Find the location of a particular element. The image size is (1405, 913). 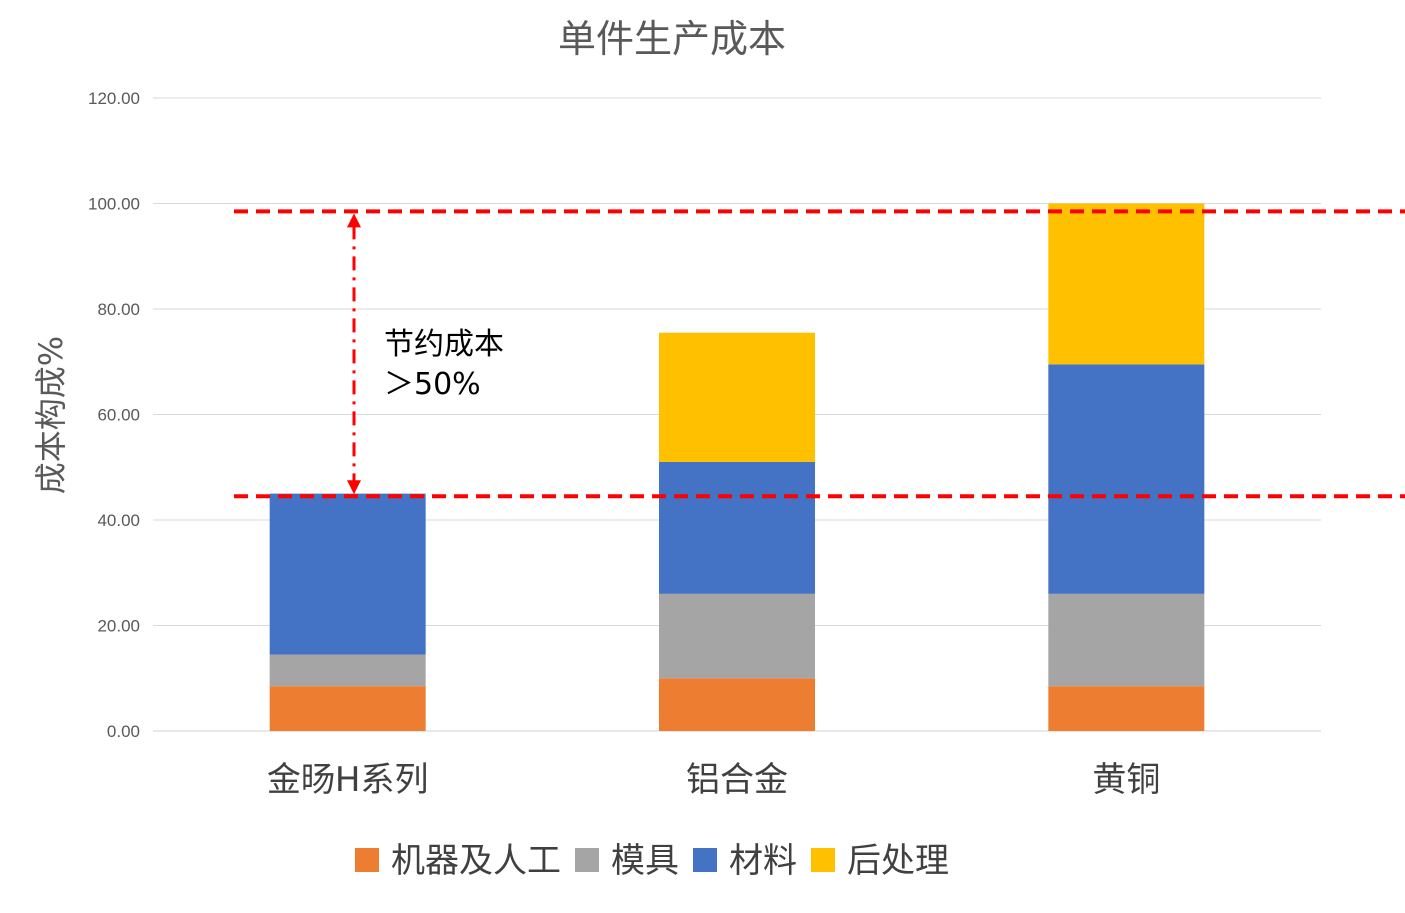

x-axis-categories: 金旸H系列 铝合金 黄铜 is located at coordinates (713, 780).